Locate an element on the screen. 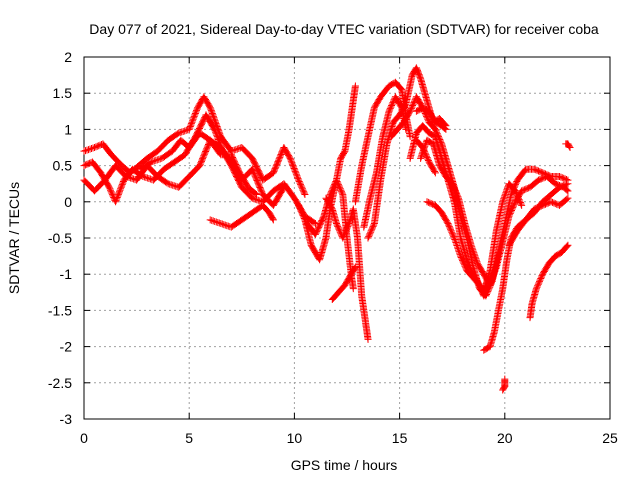 This screenshot has width=640, height=480. y-tick-label: 0 is located at coordinates (68, 202).